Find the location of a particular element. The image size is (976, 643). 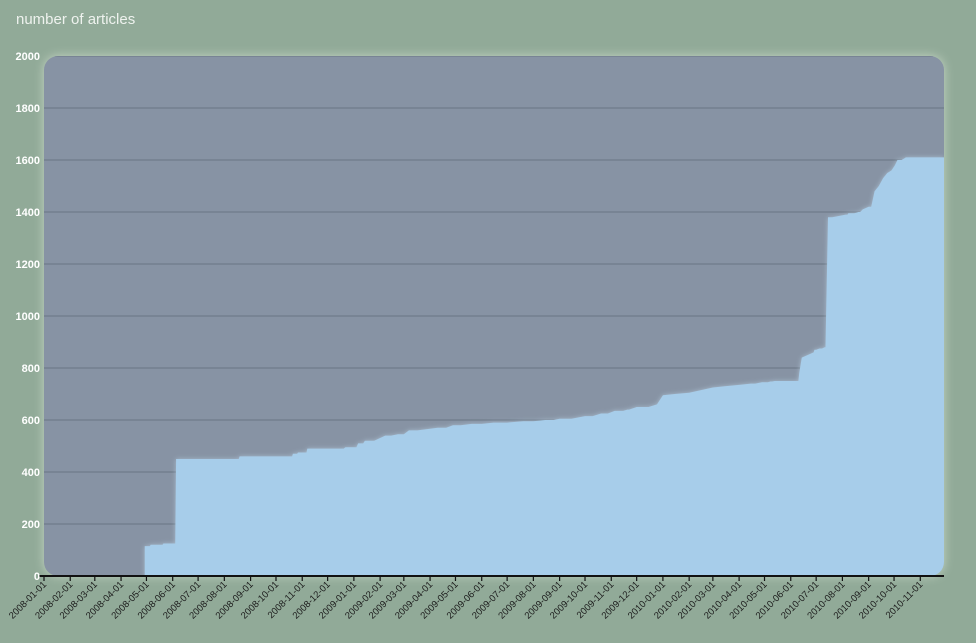

y-tick-label: 1400 is located at coordinates (28, 213).